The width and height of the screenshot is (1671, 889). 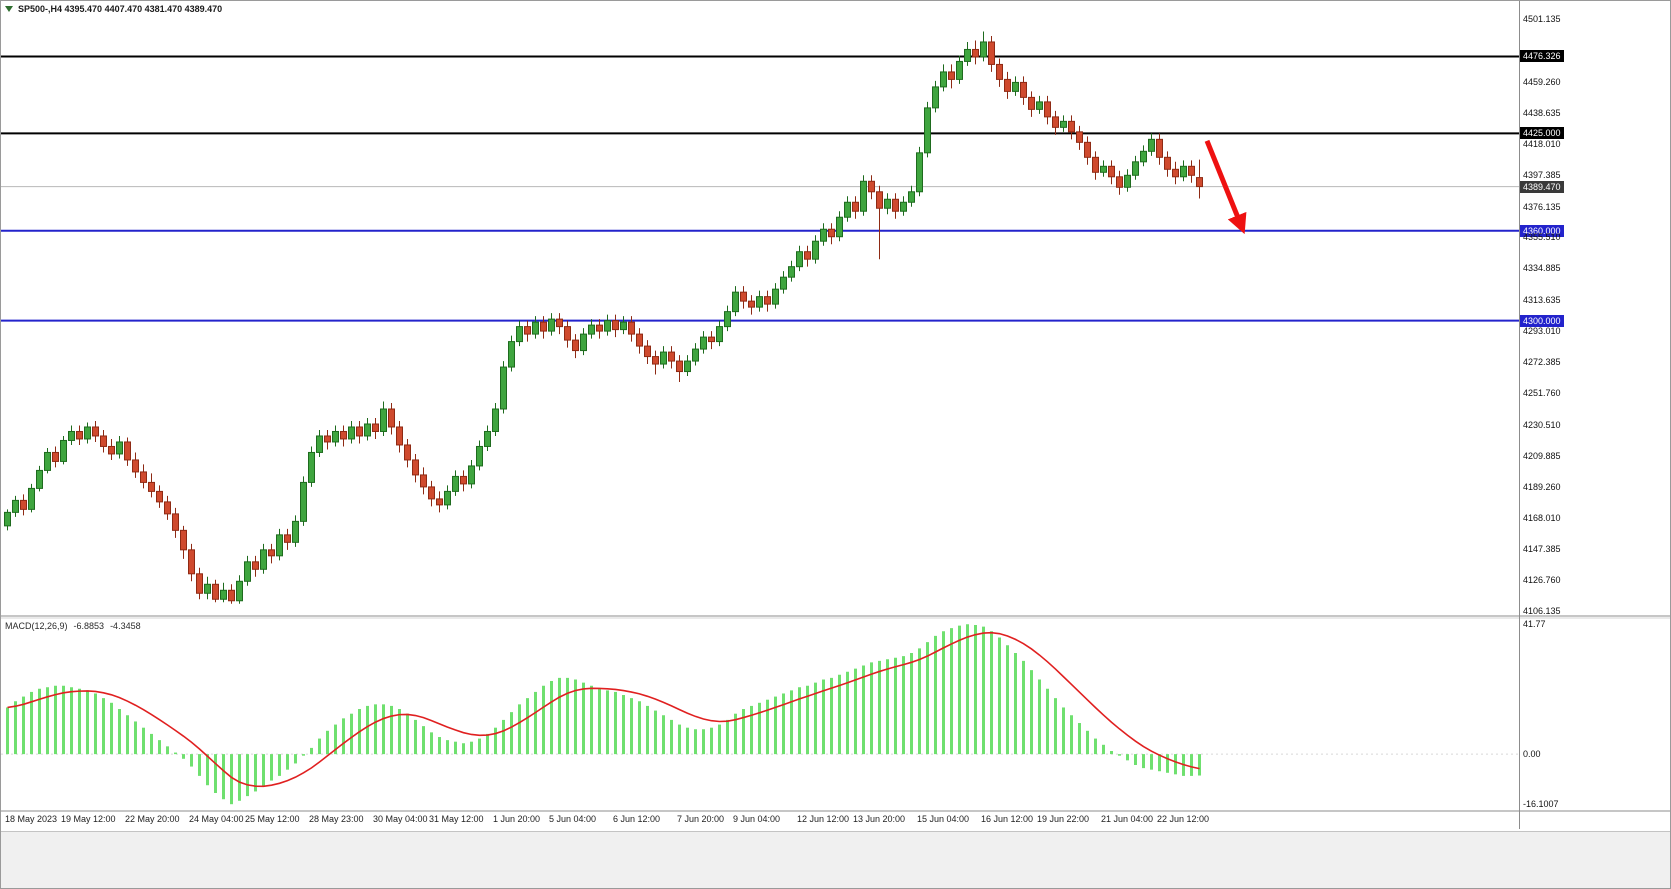 I want to click on macd-signal-value-text: -4.3458, so click(x=125, y=626).